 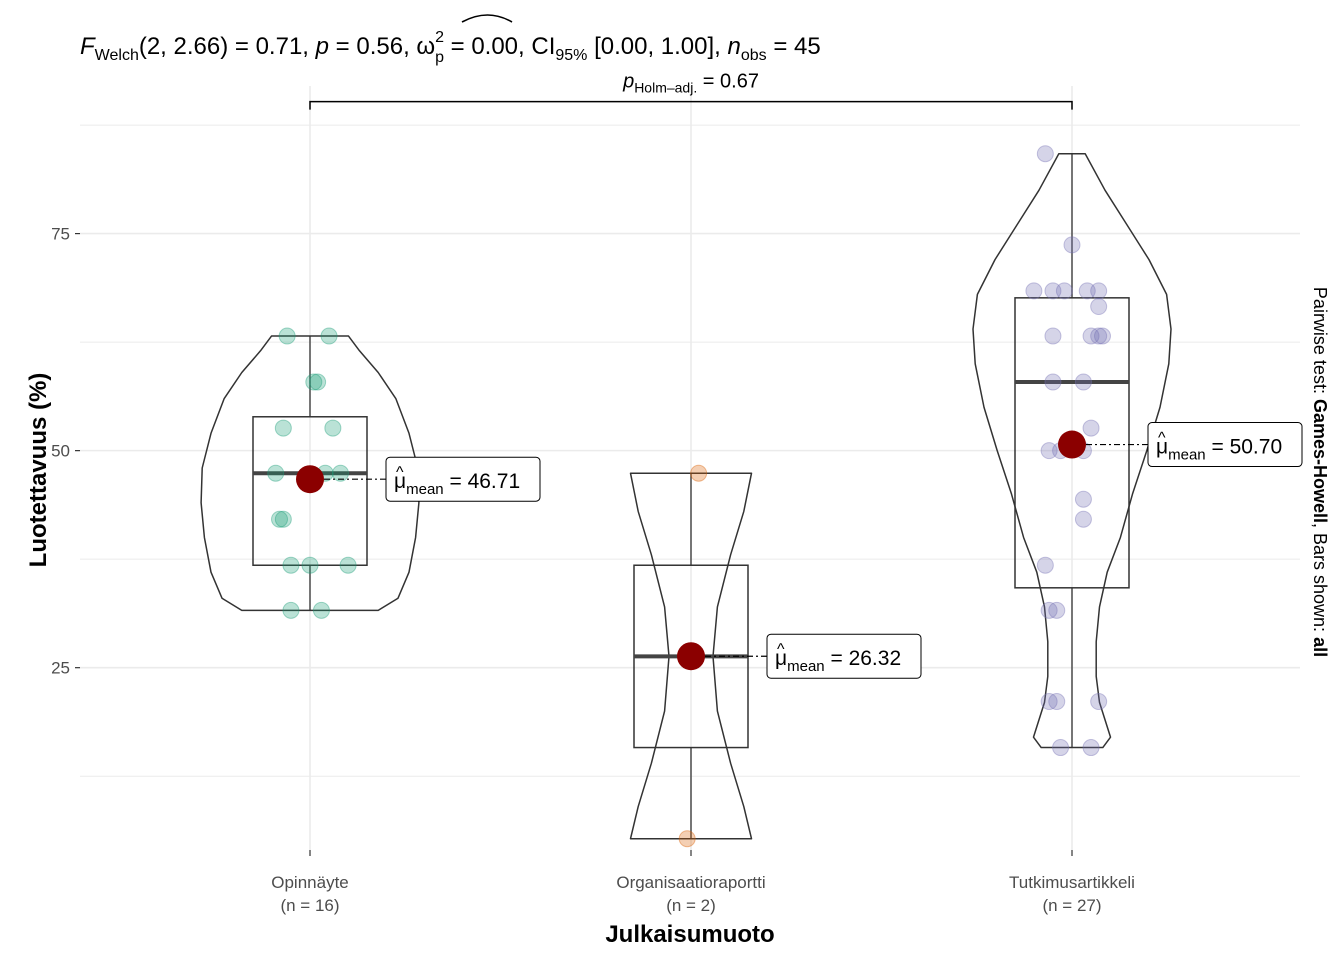 I want to click on group-2: μmean = 26.32^, so click(x=775, y=656).